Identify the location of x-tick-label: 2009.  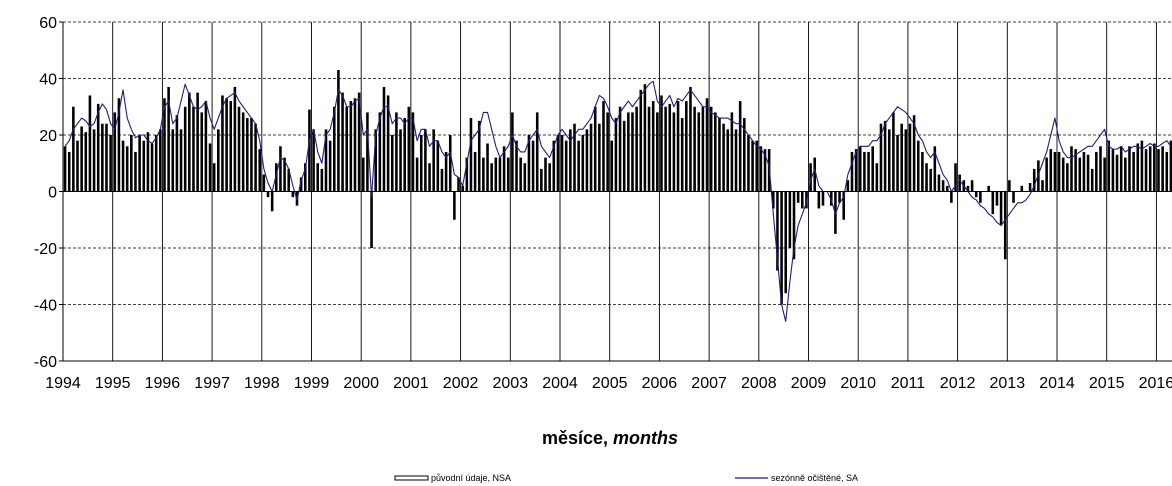
(809, 383).